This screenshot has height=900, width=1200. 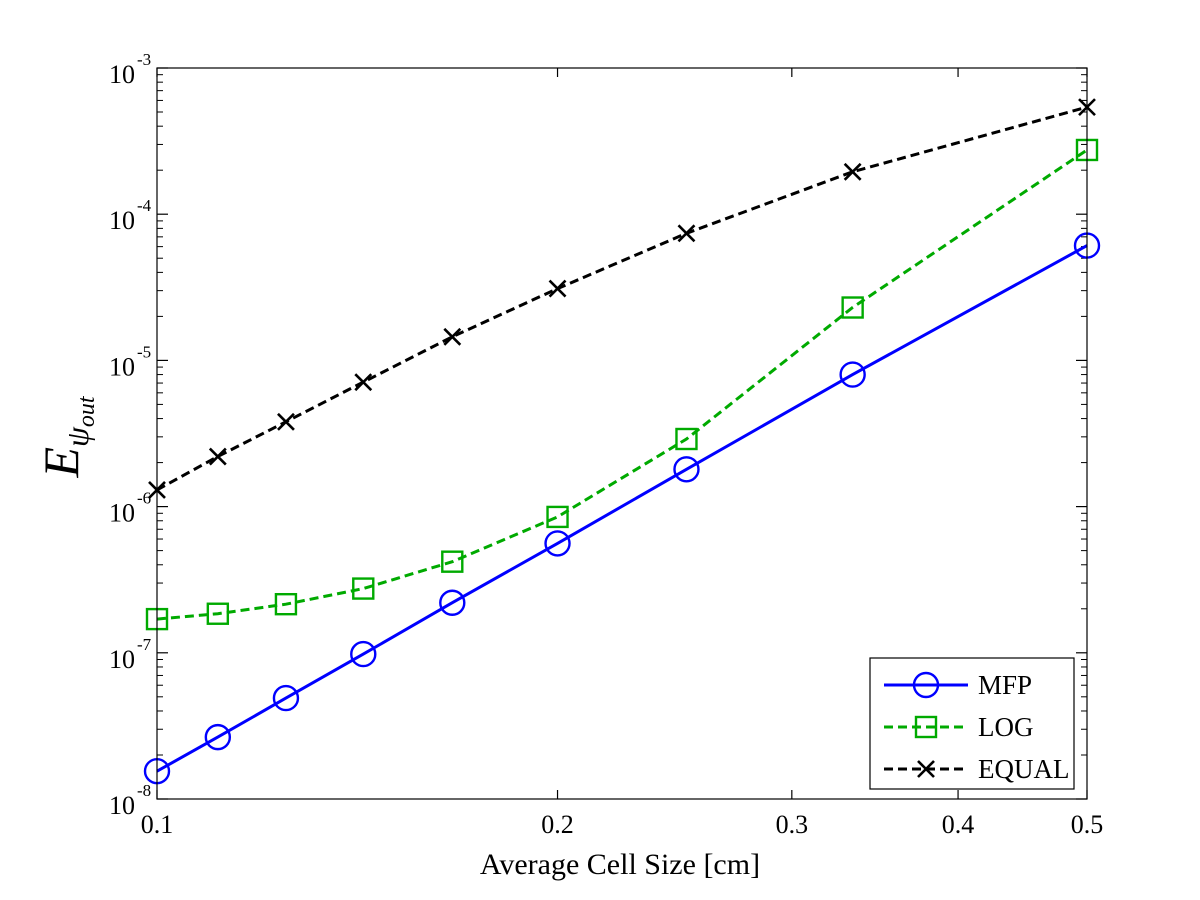 What do you see at coordinates (87, 411) in the screenshot?
I see `y-axis-label-subsub: out` at bounding box center [87, 411].